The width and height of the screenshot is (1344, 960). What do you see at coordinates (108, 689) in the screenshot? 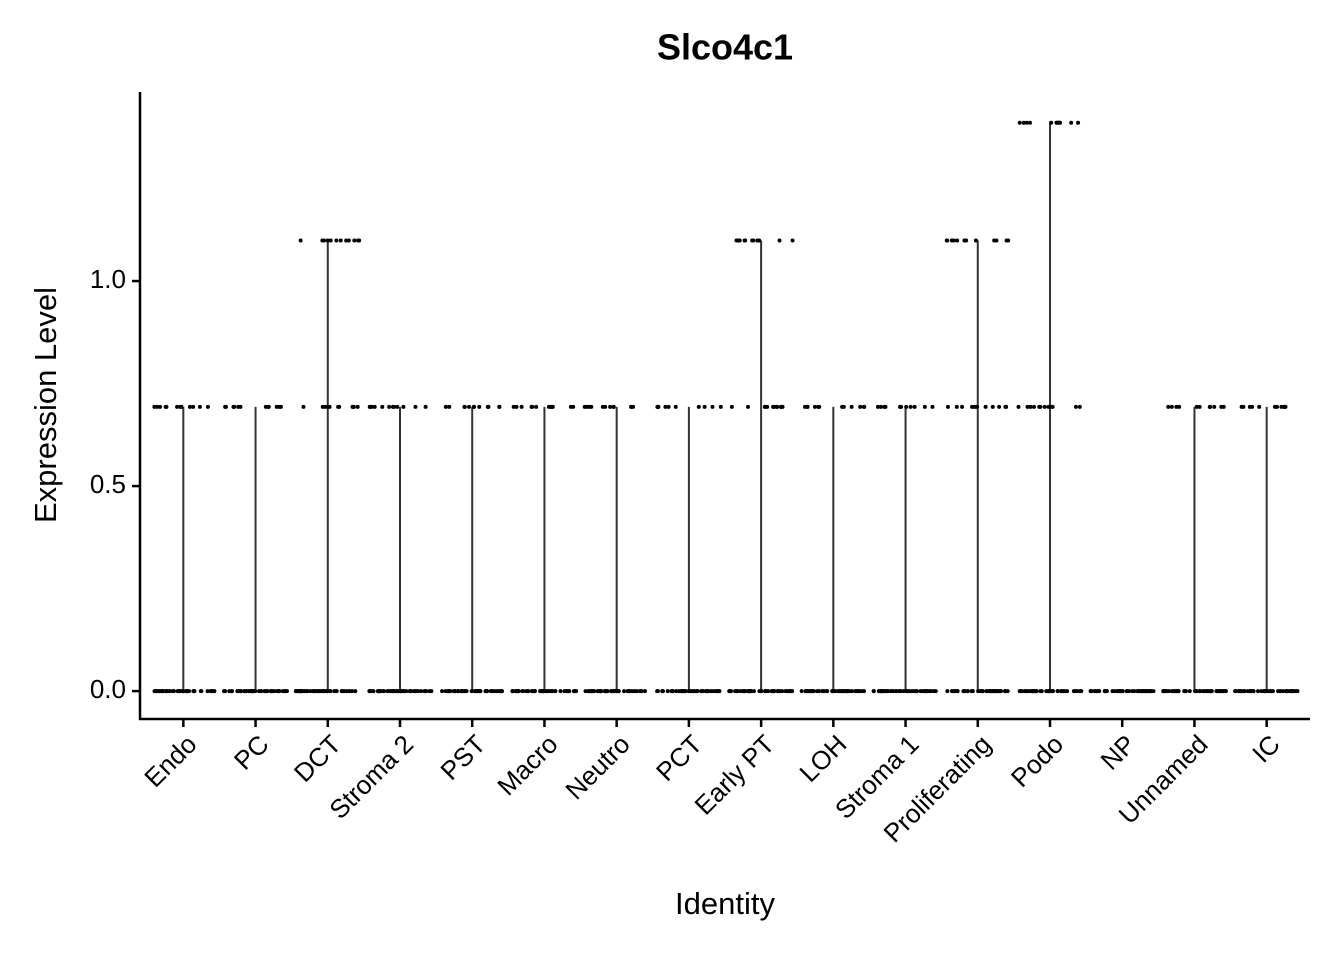
I see `y-tick-label: 0.0` at bounding box center [108, 689].